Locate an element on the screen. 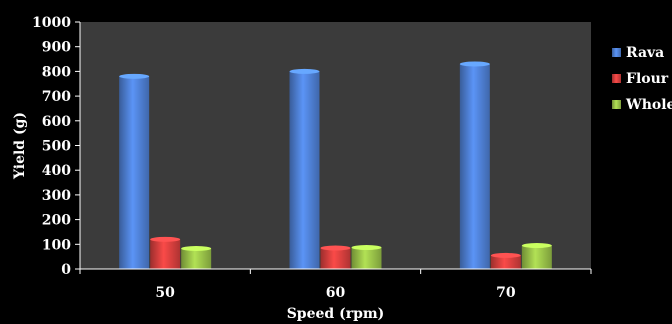 Image resolution: width=672 pixels, height=324 pixels. x-axis-ticks: 50 60 70 is located at coordinates (335, 285).